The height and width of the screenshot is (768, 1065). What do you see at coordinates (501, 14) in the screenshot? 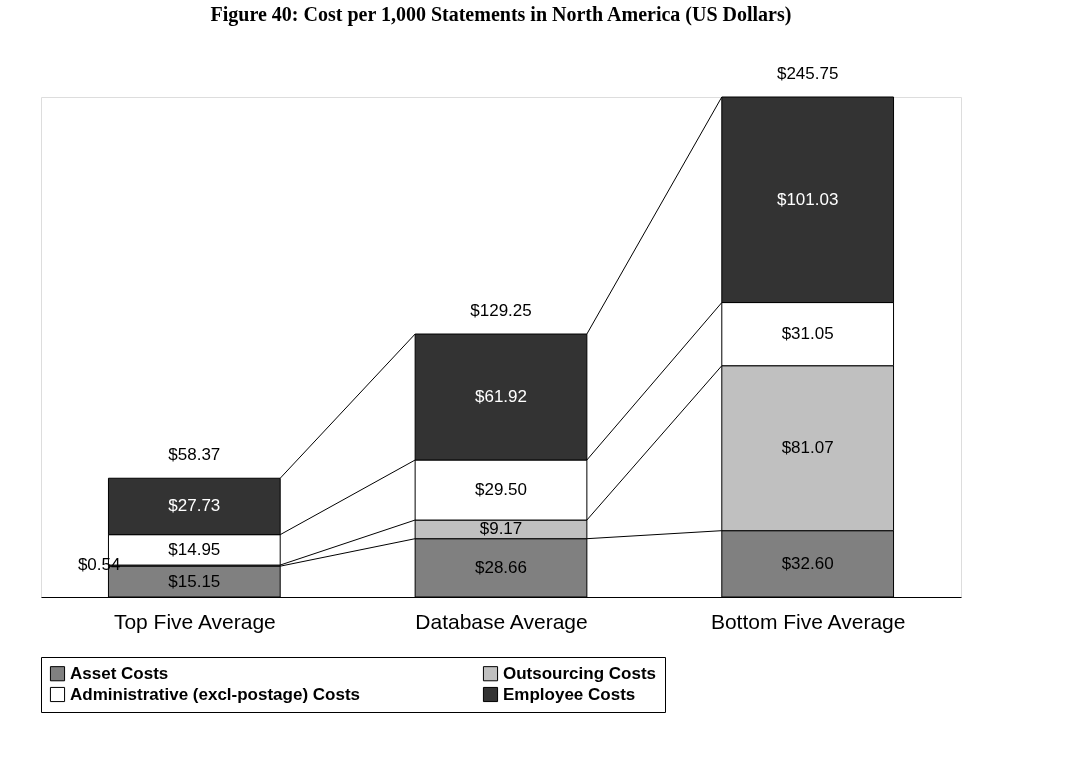
I see `chart-title: Figure 40: Cost per 1,000 Statements in North America (US Dollars)` at bounding box center [501, 14].